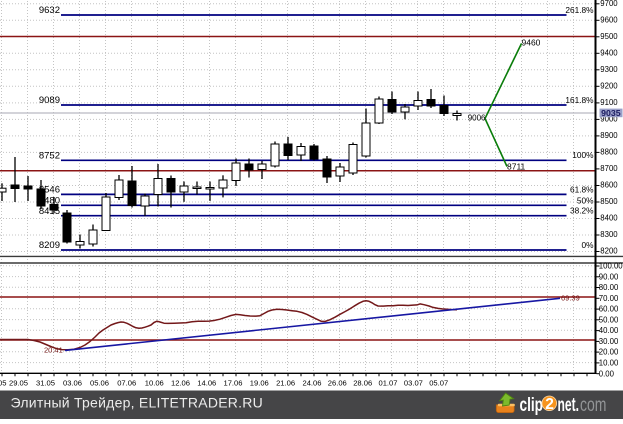 Image resolution: width=623 pixels, height=424 pixels. What do you see at coordinates (609, 86) in the screenshot?
I see `svg-text: 9200` at bounding box center [609, 86].